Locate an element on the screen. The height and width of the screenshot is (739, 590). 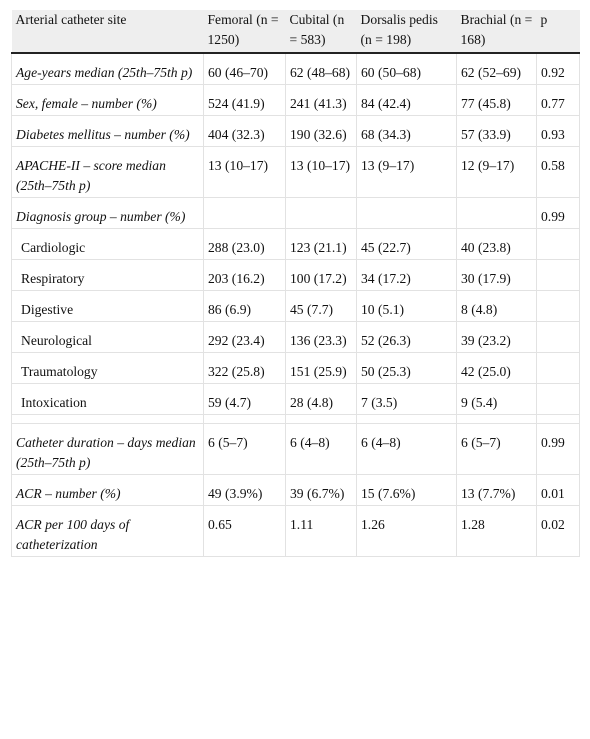
table-cell: 77 (45.8) is located at coordinates (496, 100).